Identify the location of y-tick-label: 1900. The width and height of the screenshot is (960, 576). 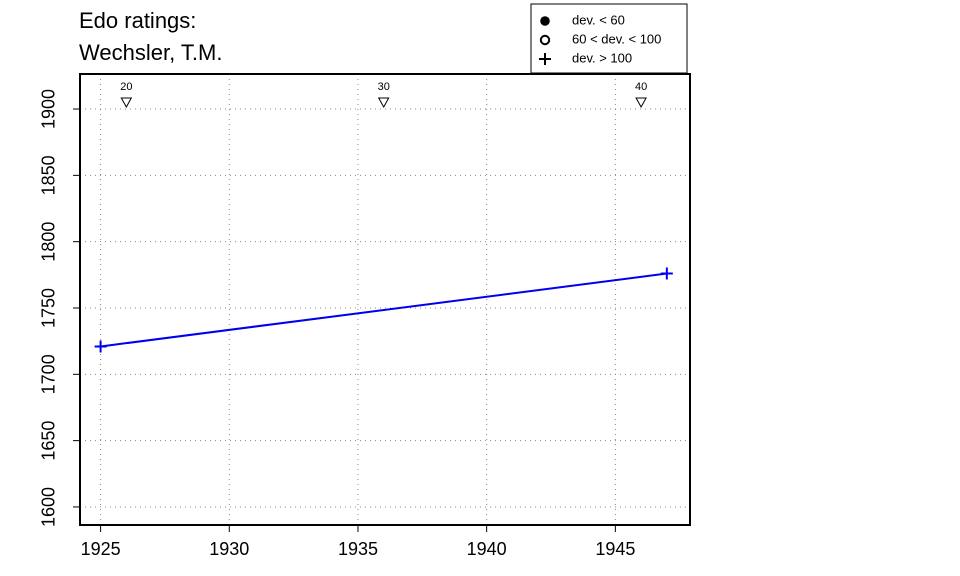
(49, 109).